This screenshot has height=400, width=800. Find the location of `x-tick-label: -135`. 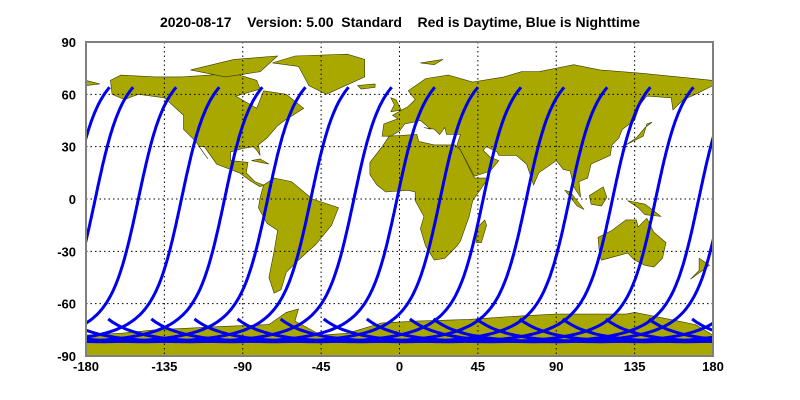

x-tick-label: -135 is located at coordinates (164, 366).